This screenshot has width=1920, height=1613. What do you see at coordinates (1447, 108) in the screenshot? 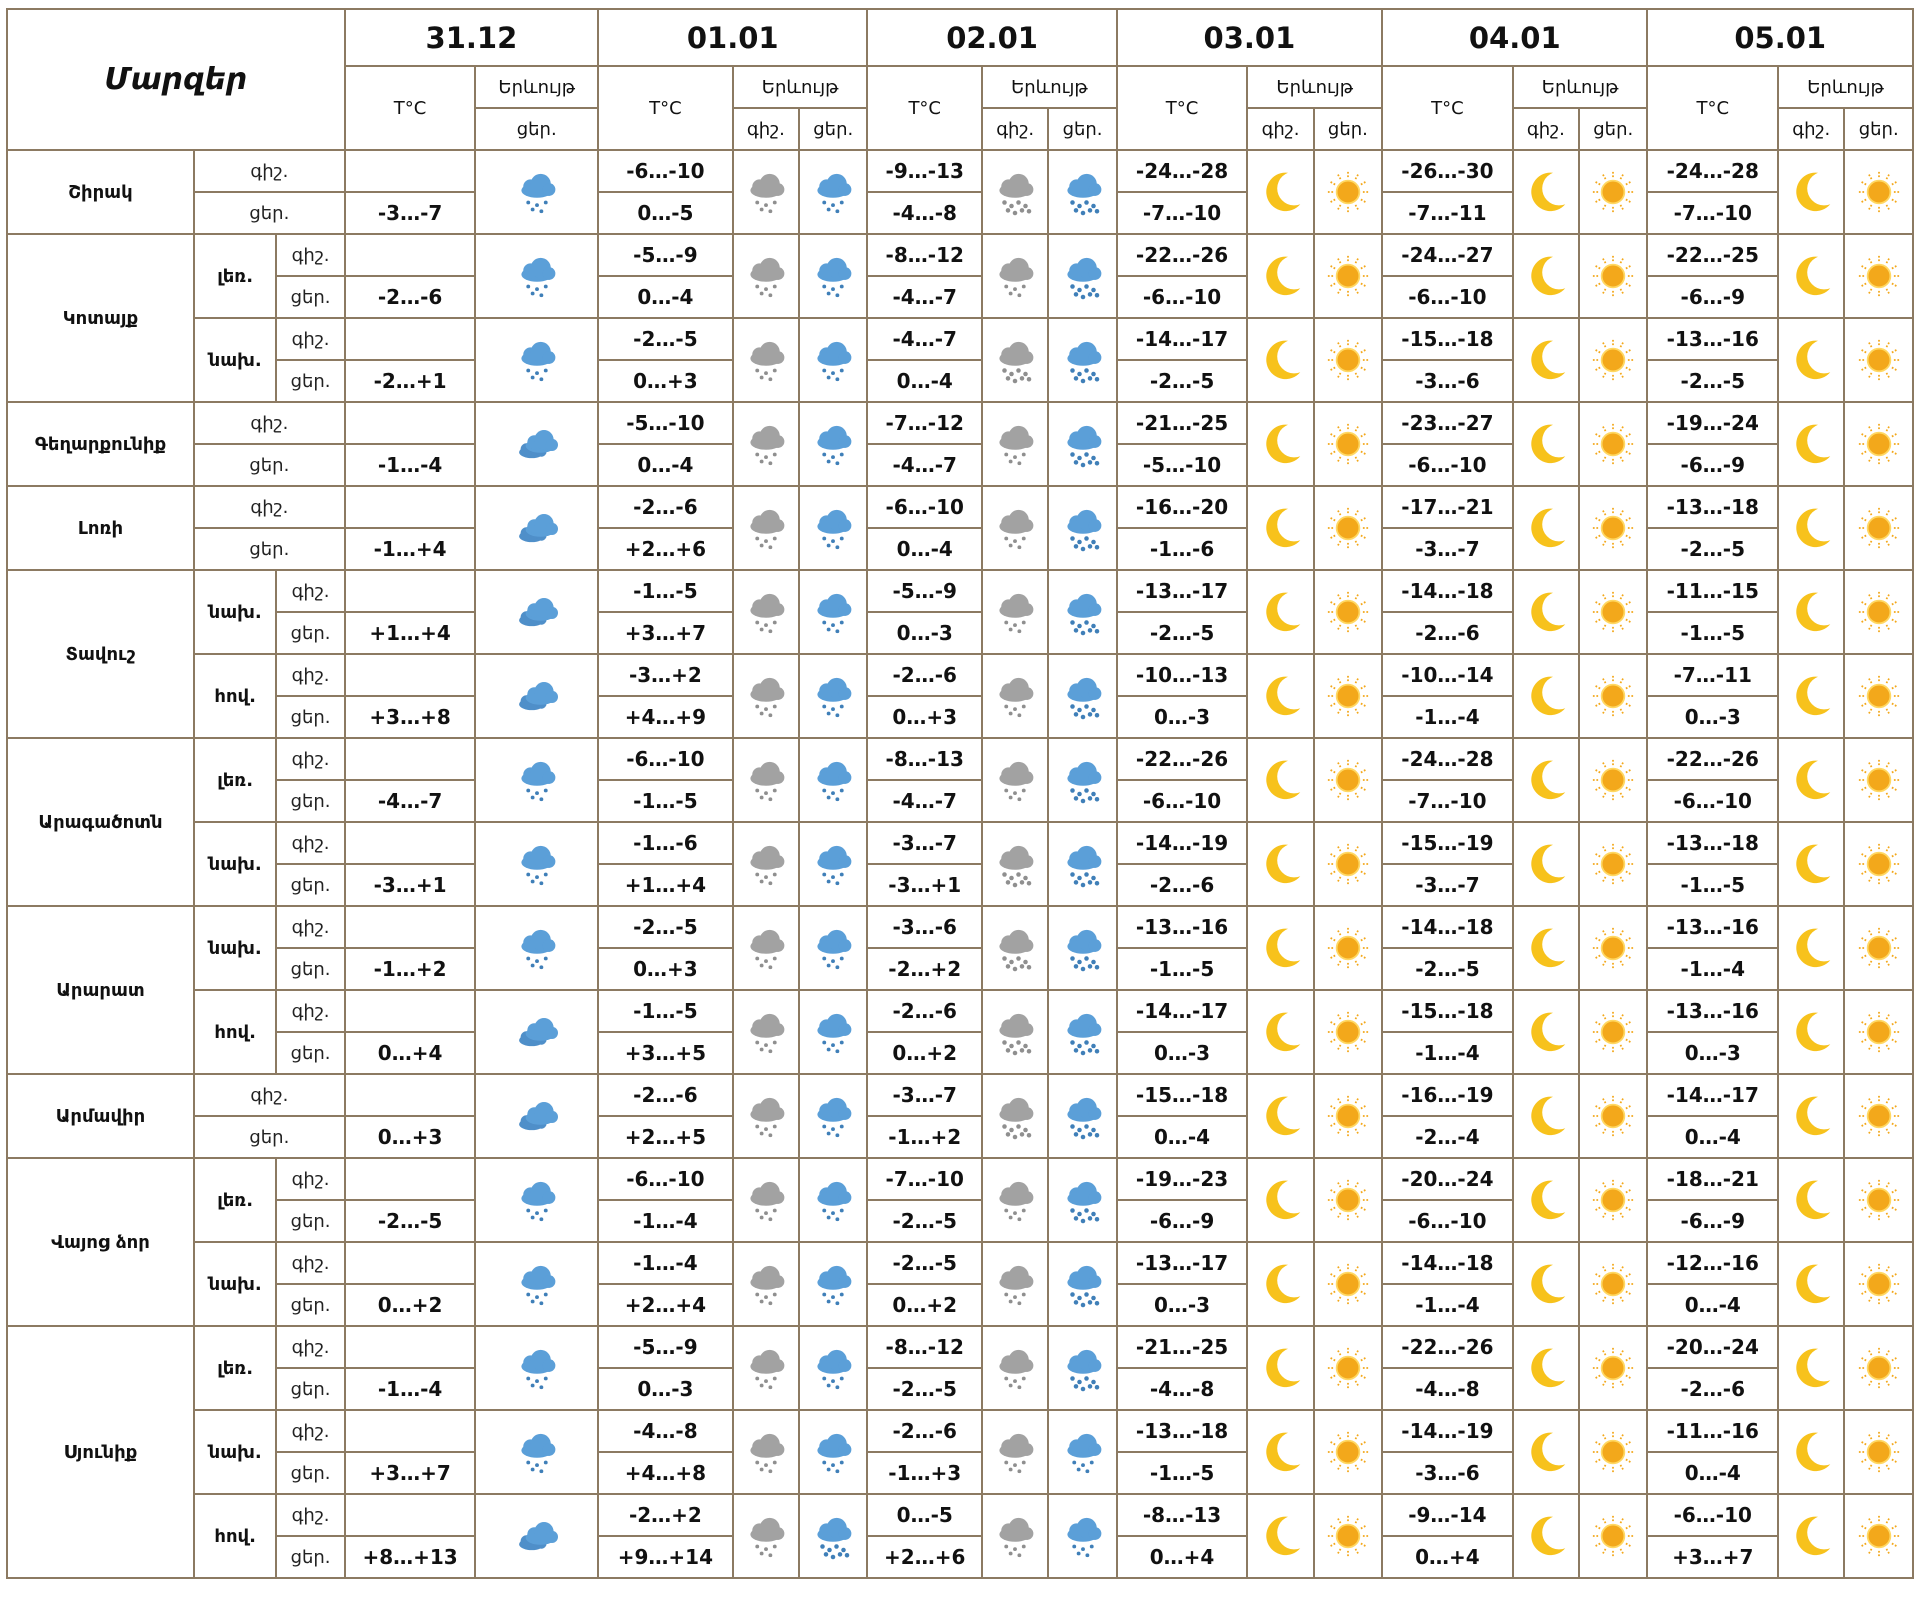
I see `temperature-column-label: T°C` at bounding box center [1447, 108].